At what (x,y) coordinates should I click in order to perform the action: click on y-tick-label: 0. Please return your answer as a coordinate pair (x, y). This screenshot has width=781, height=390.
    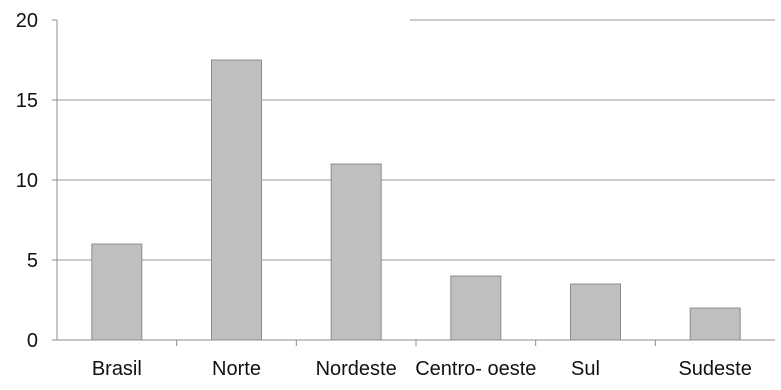
    Looking at the image, I should click on (32, 341).